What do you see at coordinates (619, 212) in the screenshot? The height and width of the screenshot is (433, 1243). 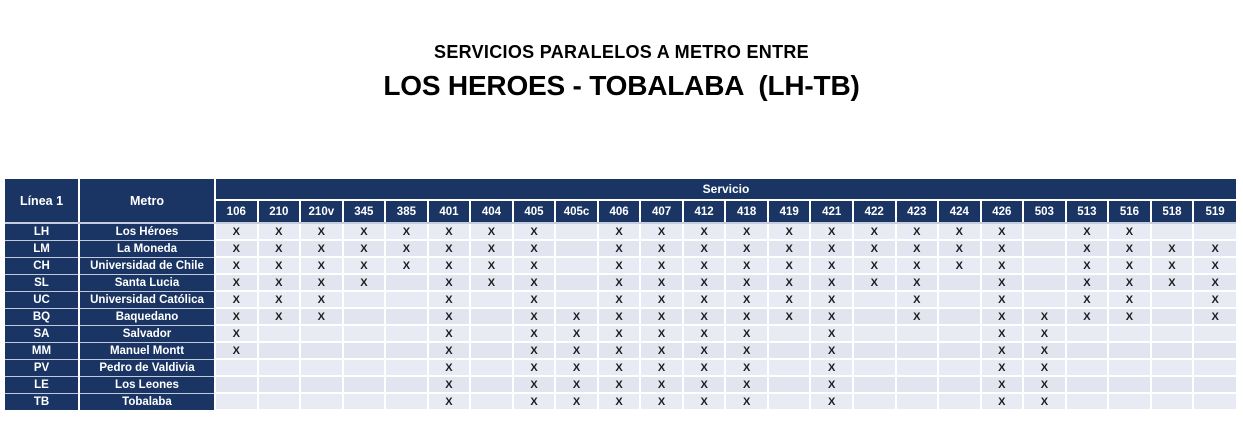 I see `service-column-header-406: 406` at bounding box center [619, 212].